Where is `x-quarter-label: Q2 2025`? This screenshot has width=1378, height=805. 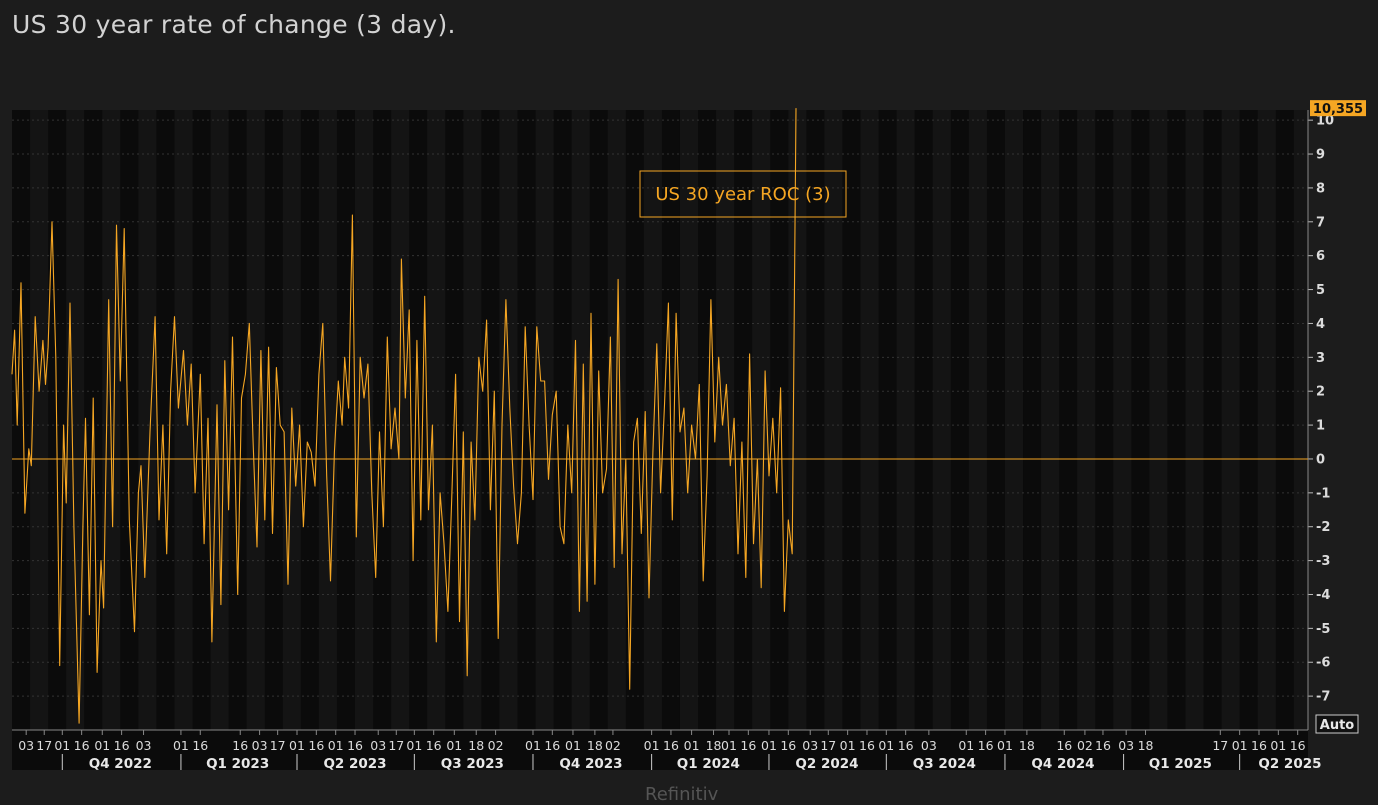
x-quarter-label: Q2 2025 is located at coordinates (1289, 764).